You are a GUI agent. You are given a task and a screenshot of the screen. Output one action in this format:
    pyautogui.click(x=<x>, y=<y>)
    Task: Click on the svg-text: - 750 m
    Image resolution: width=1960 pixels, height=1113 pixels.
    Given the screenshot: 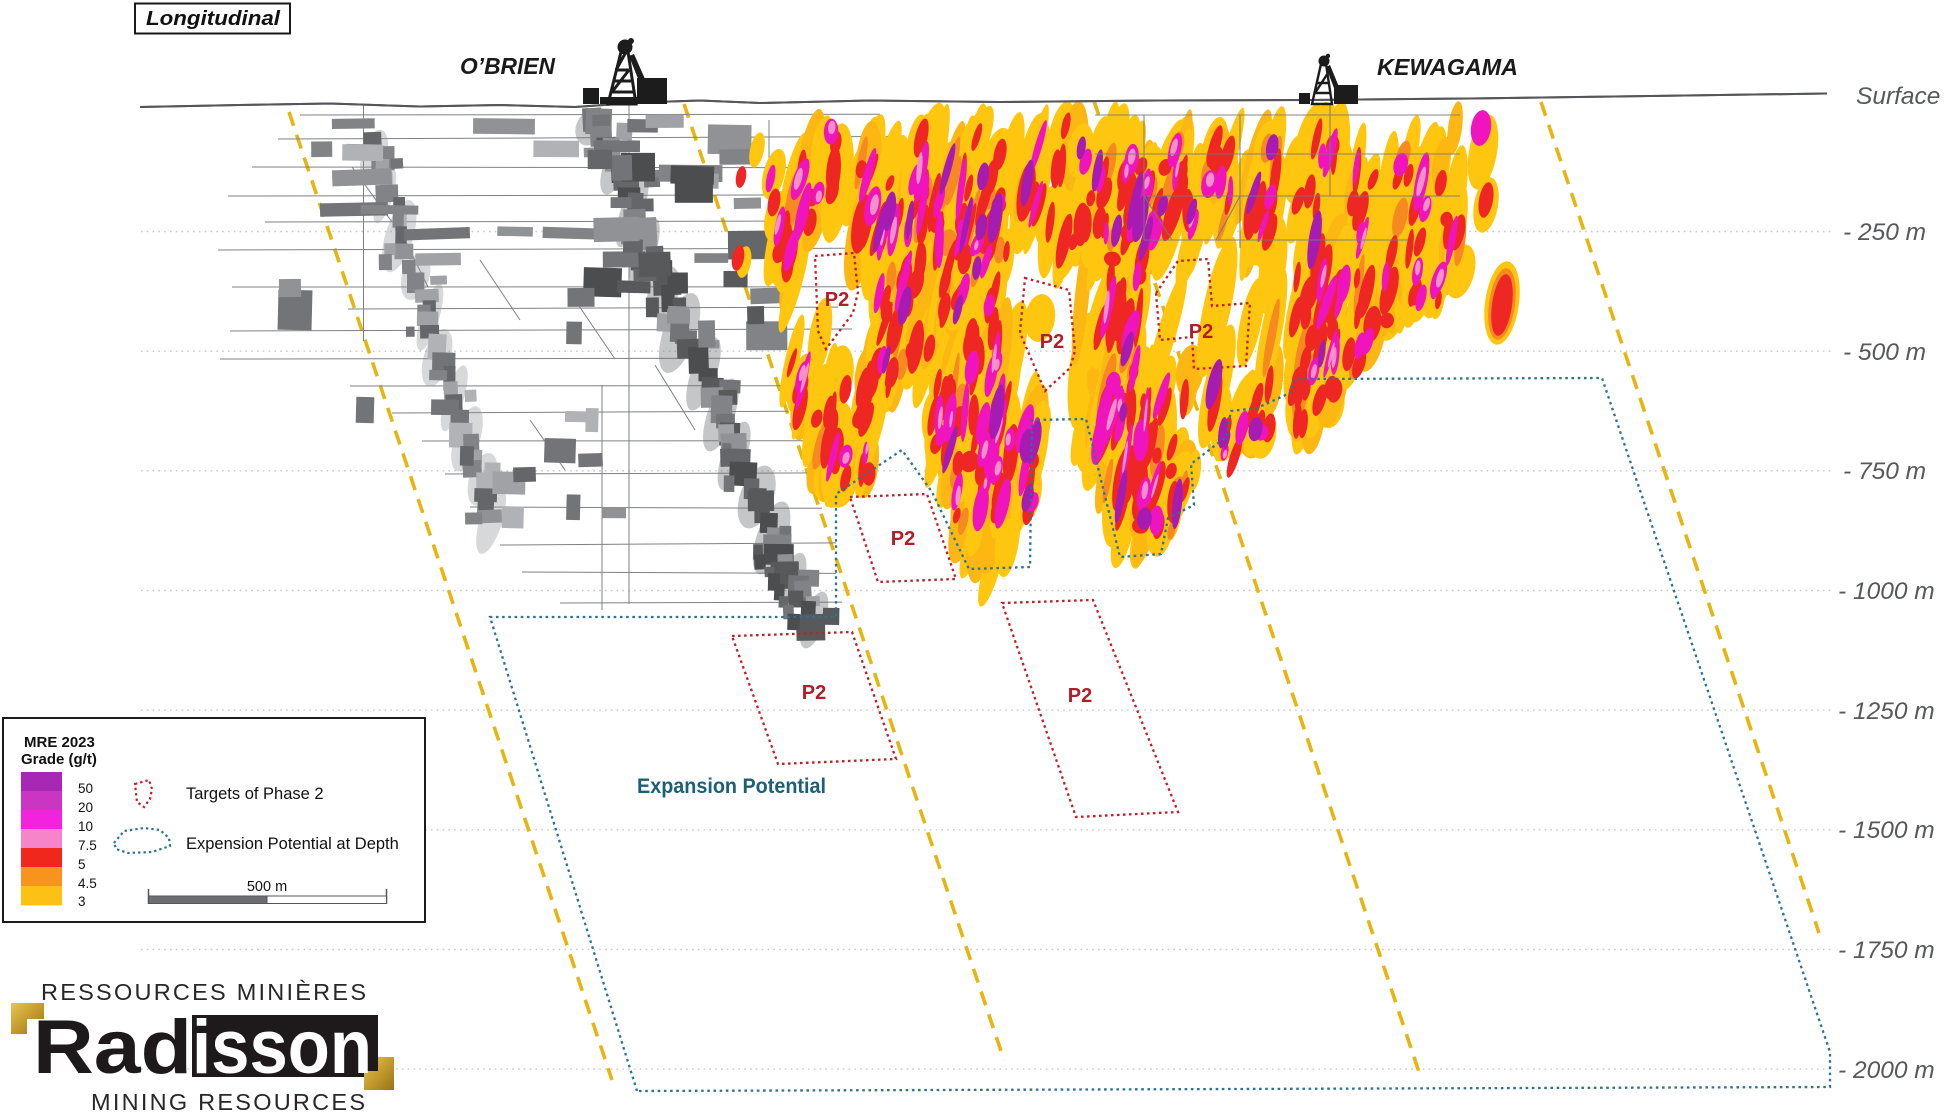 What is the action you would take?
    pyautogui.click(x=1884, y=471)
    